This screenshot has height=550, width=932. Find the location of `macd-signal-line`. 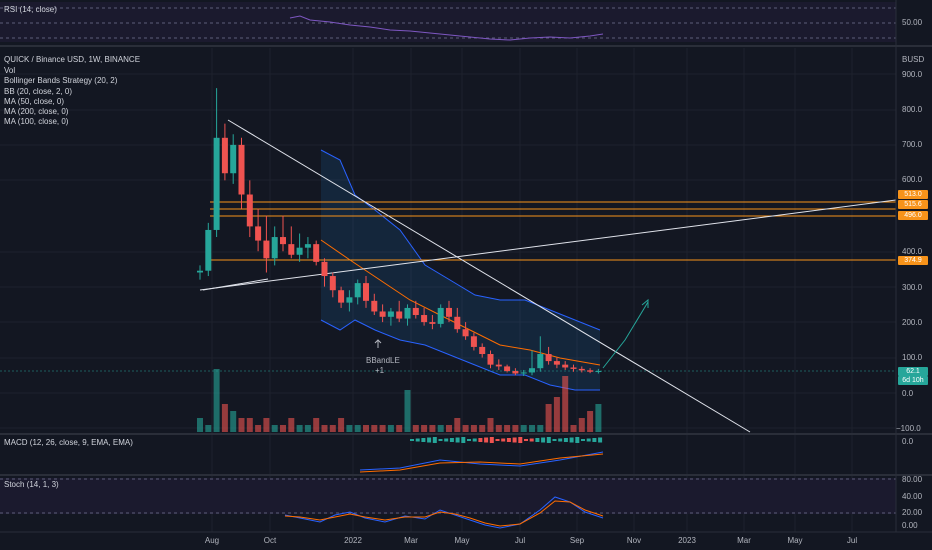

macd-signal-line is located at coordinates (481, 463).